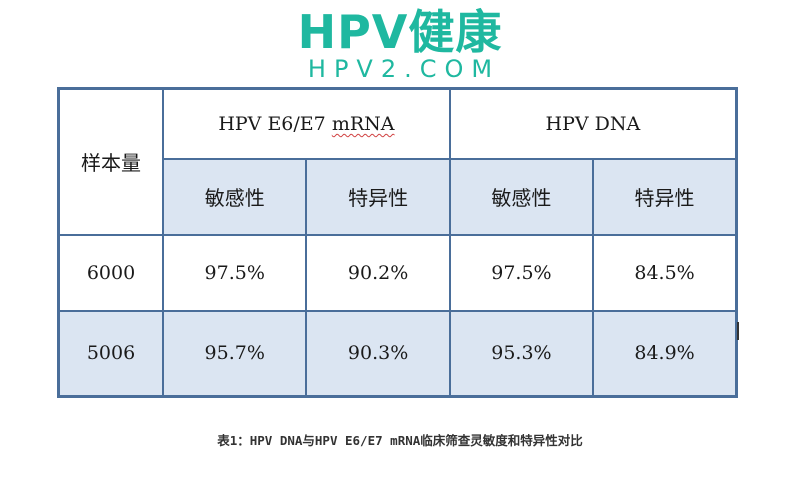 The height and width of the screenshot is (492, 800). I want to click on table-row: 5006 95.7% 90.3% 95.3% 84.9%, so click(398, 354).